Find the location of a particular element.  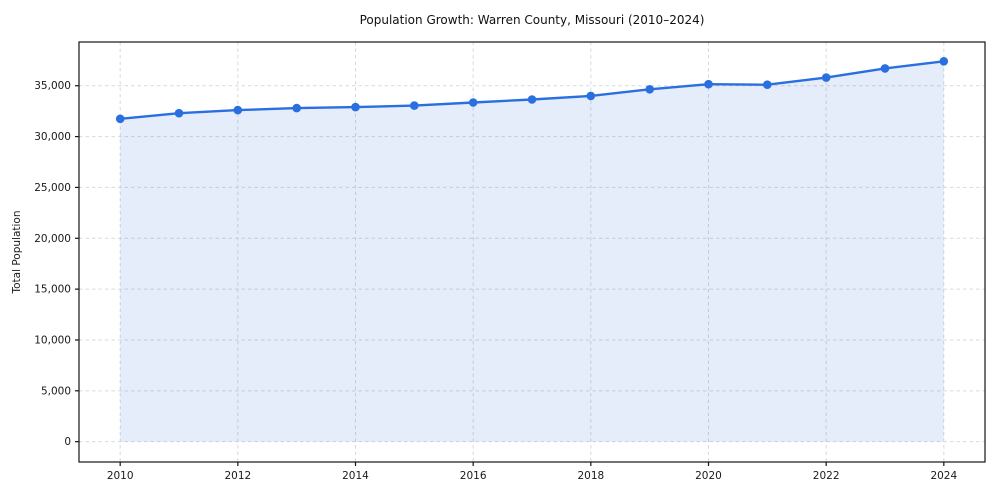

x-tick-label: 2022 is located at coordinates (826, 476).